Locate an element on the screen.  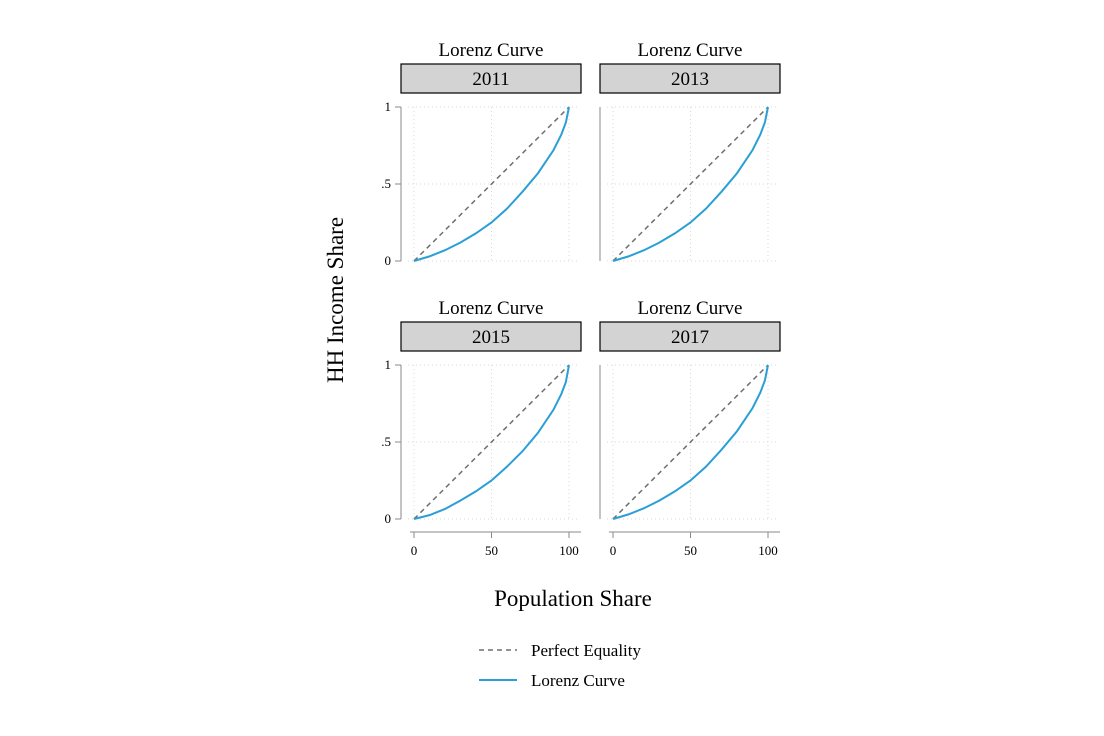
facet-strip-label: 2013 is located at coordinates (690, 79).